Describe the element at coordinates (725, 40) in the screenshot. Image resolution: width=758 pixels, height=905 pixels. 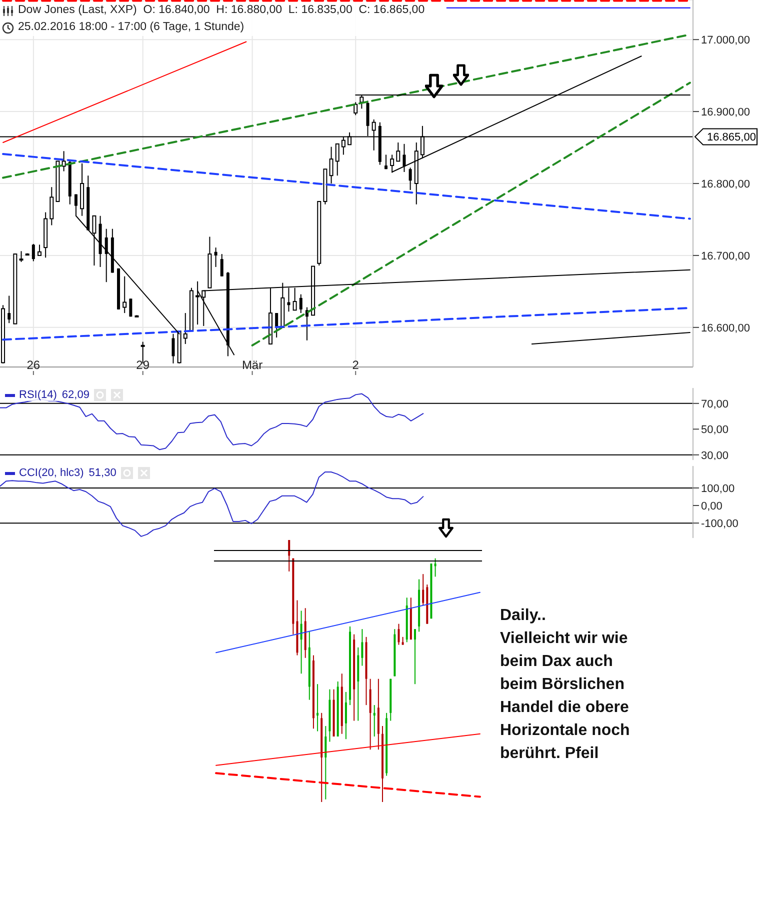
I see `y-tick-label: 17.000,00` at that location.